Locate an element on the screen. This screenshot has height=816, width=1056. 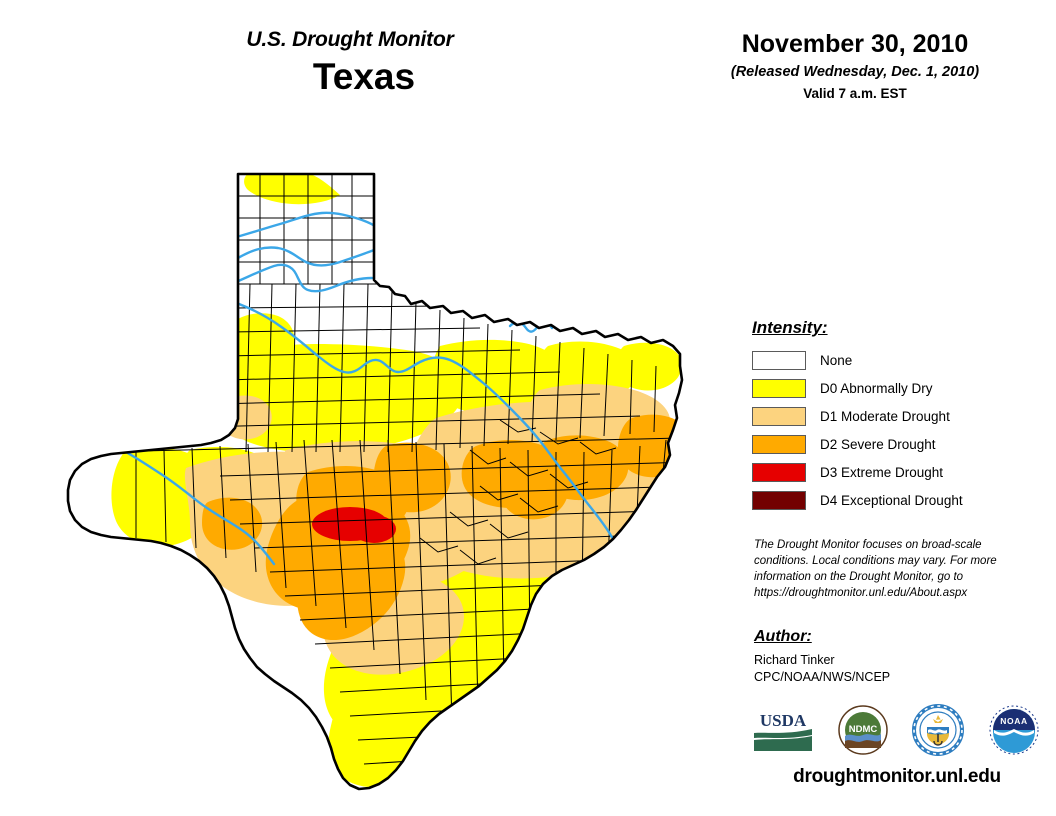
legend-swatch-d2 is located at coordinates (779, 444).